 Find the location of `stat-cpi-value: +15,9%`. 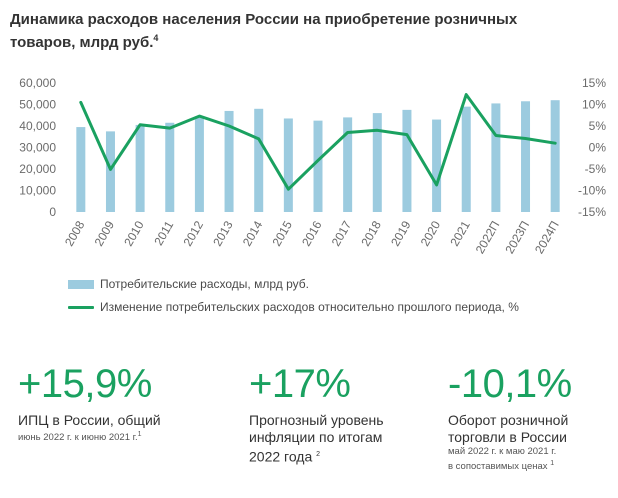

stat-cpi-value: +15,9% is located at coordinates (85, 384).